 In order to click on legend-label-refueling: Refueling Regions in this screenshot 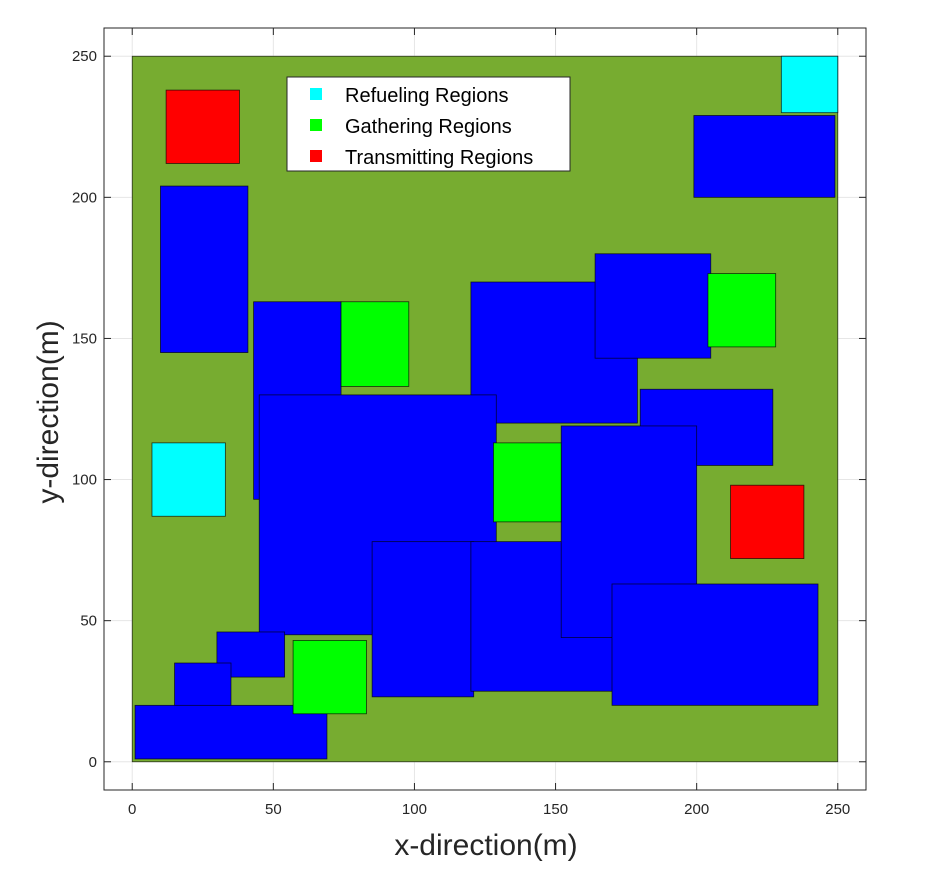, I will do `click(426, 96)`.